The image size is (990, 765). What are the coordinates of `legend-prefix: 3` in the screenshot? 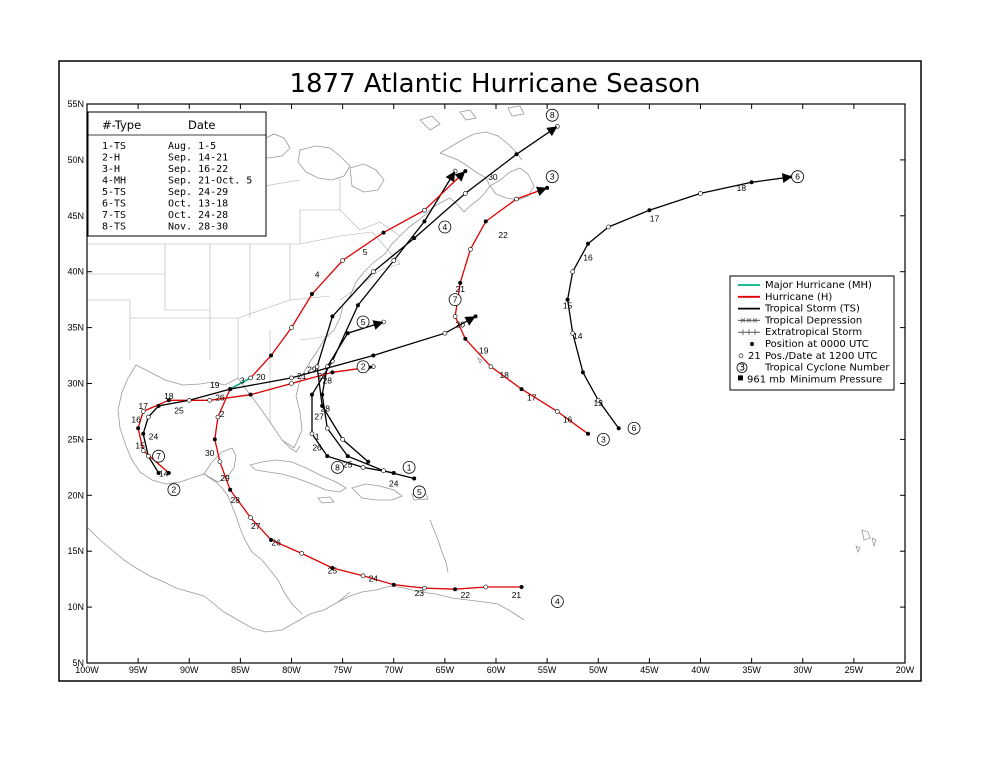 It's located at (742, 368).